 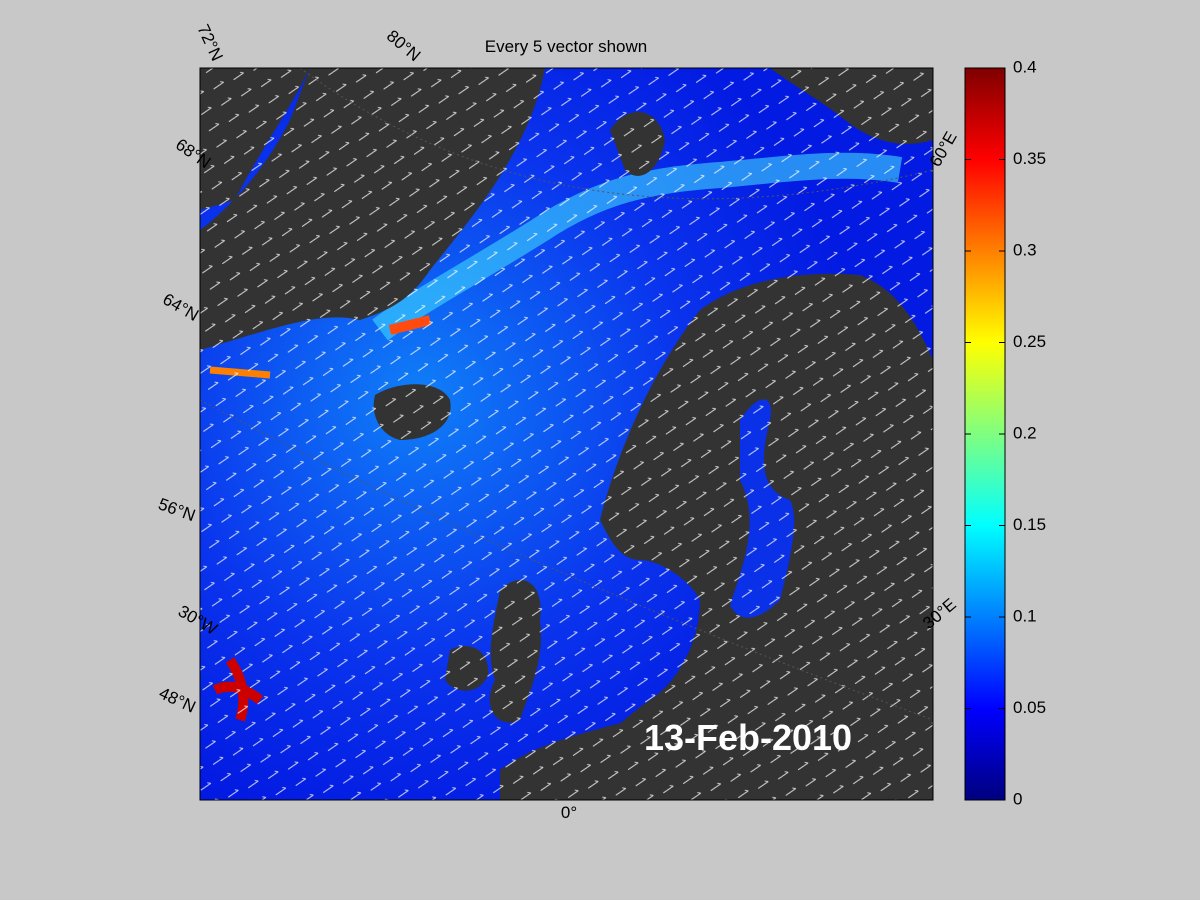 I want to click on colorbar-ticks: 0 0.05 0.1 0.15 0.2 0.25 0.3 0.35 0.4, so click(x=1005, y=432).